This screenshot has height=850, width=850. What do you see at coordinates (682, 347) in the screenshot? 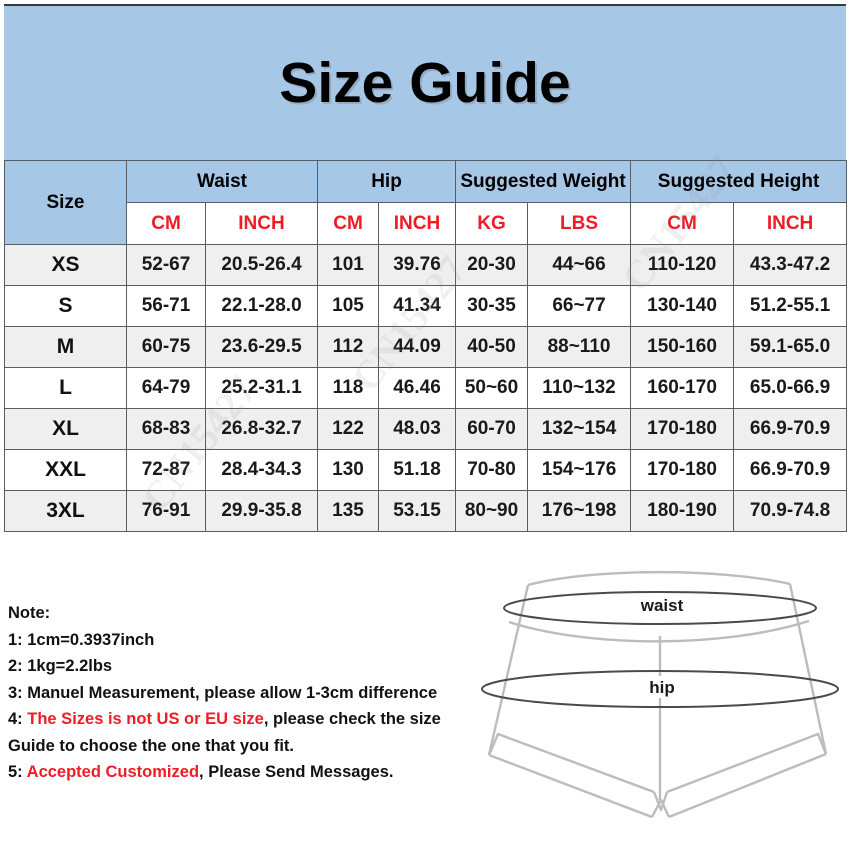
I see `cell-height-cm: 150-160` at bounding box center [682, 347].